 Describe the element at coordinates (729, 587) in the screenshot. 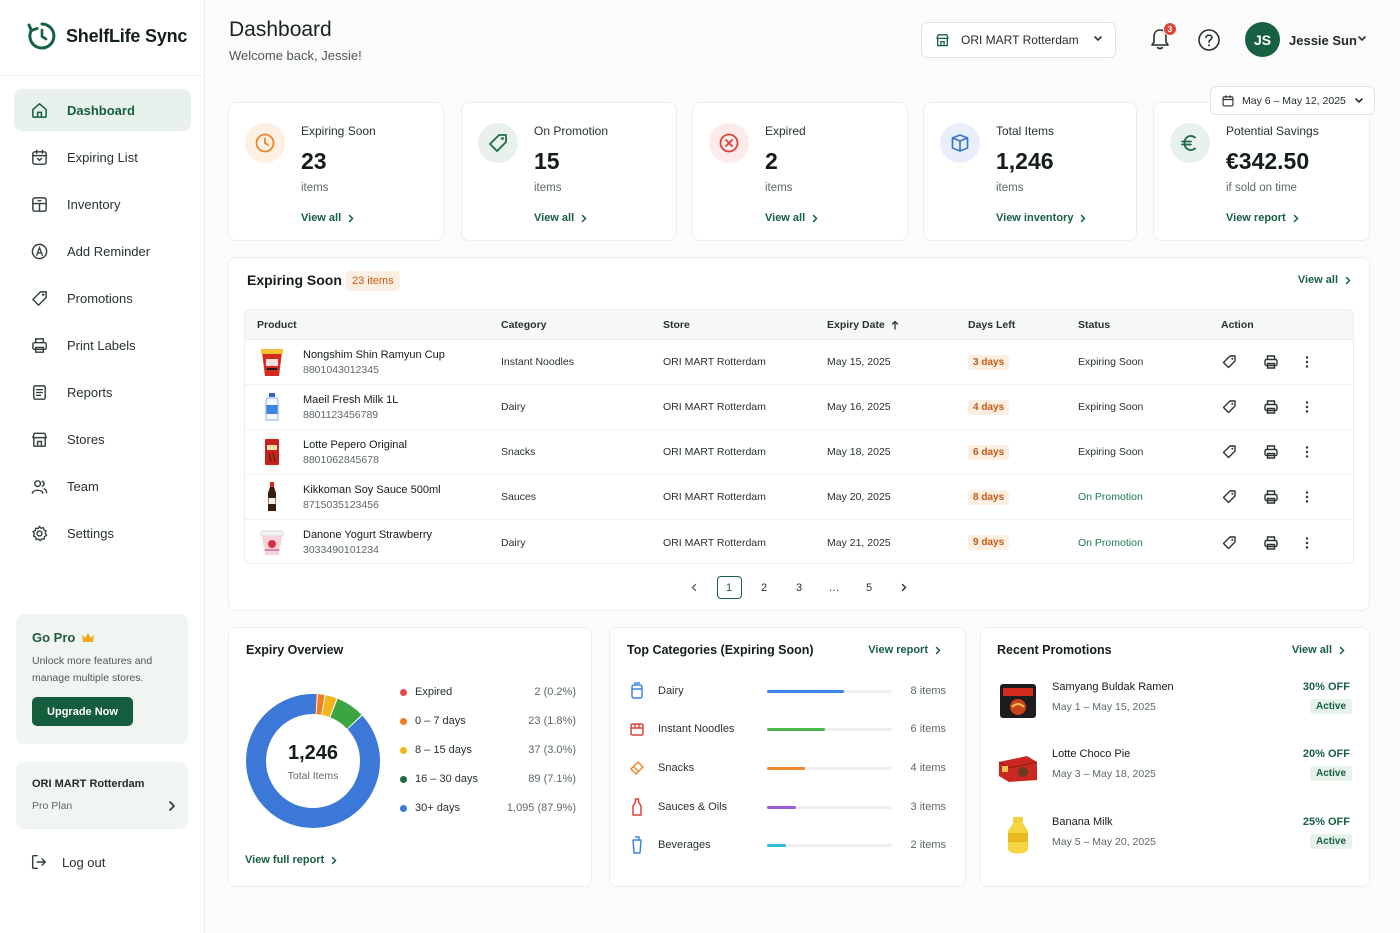

I see `page-button: 1` at that location.